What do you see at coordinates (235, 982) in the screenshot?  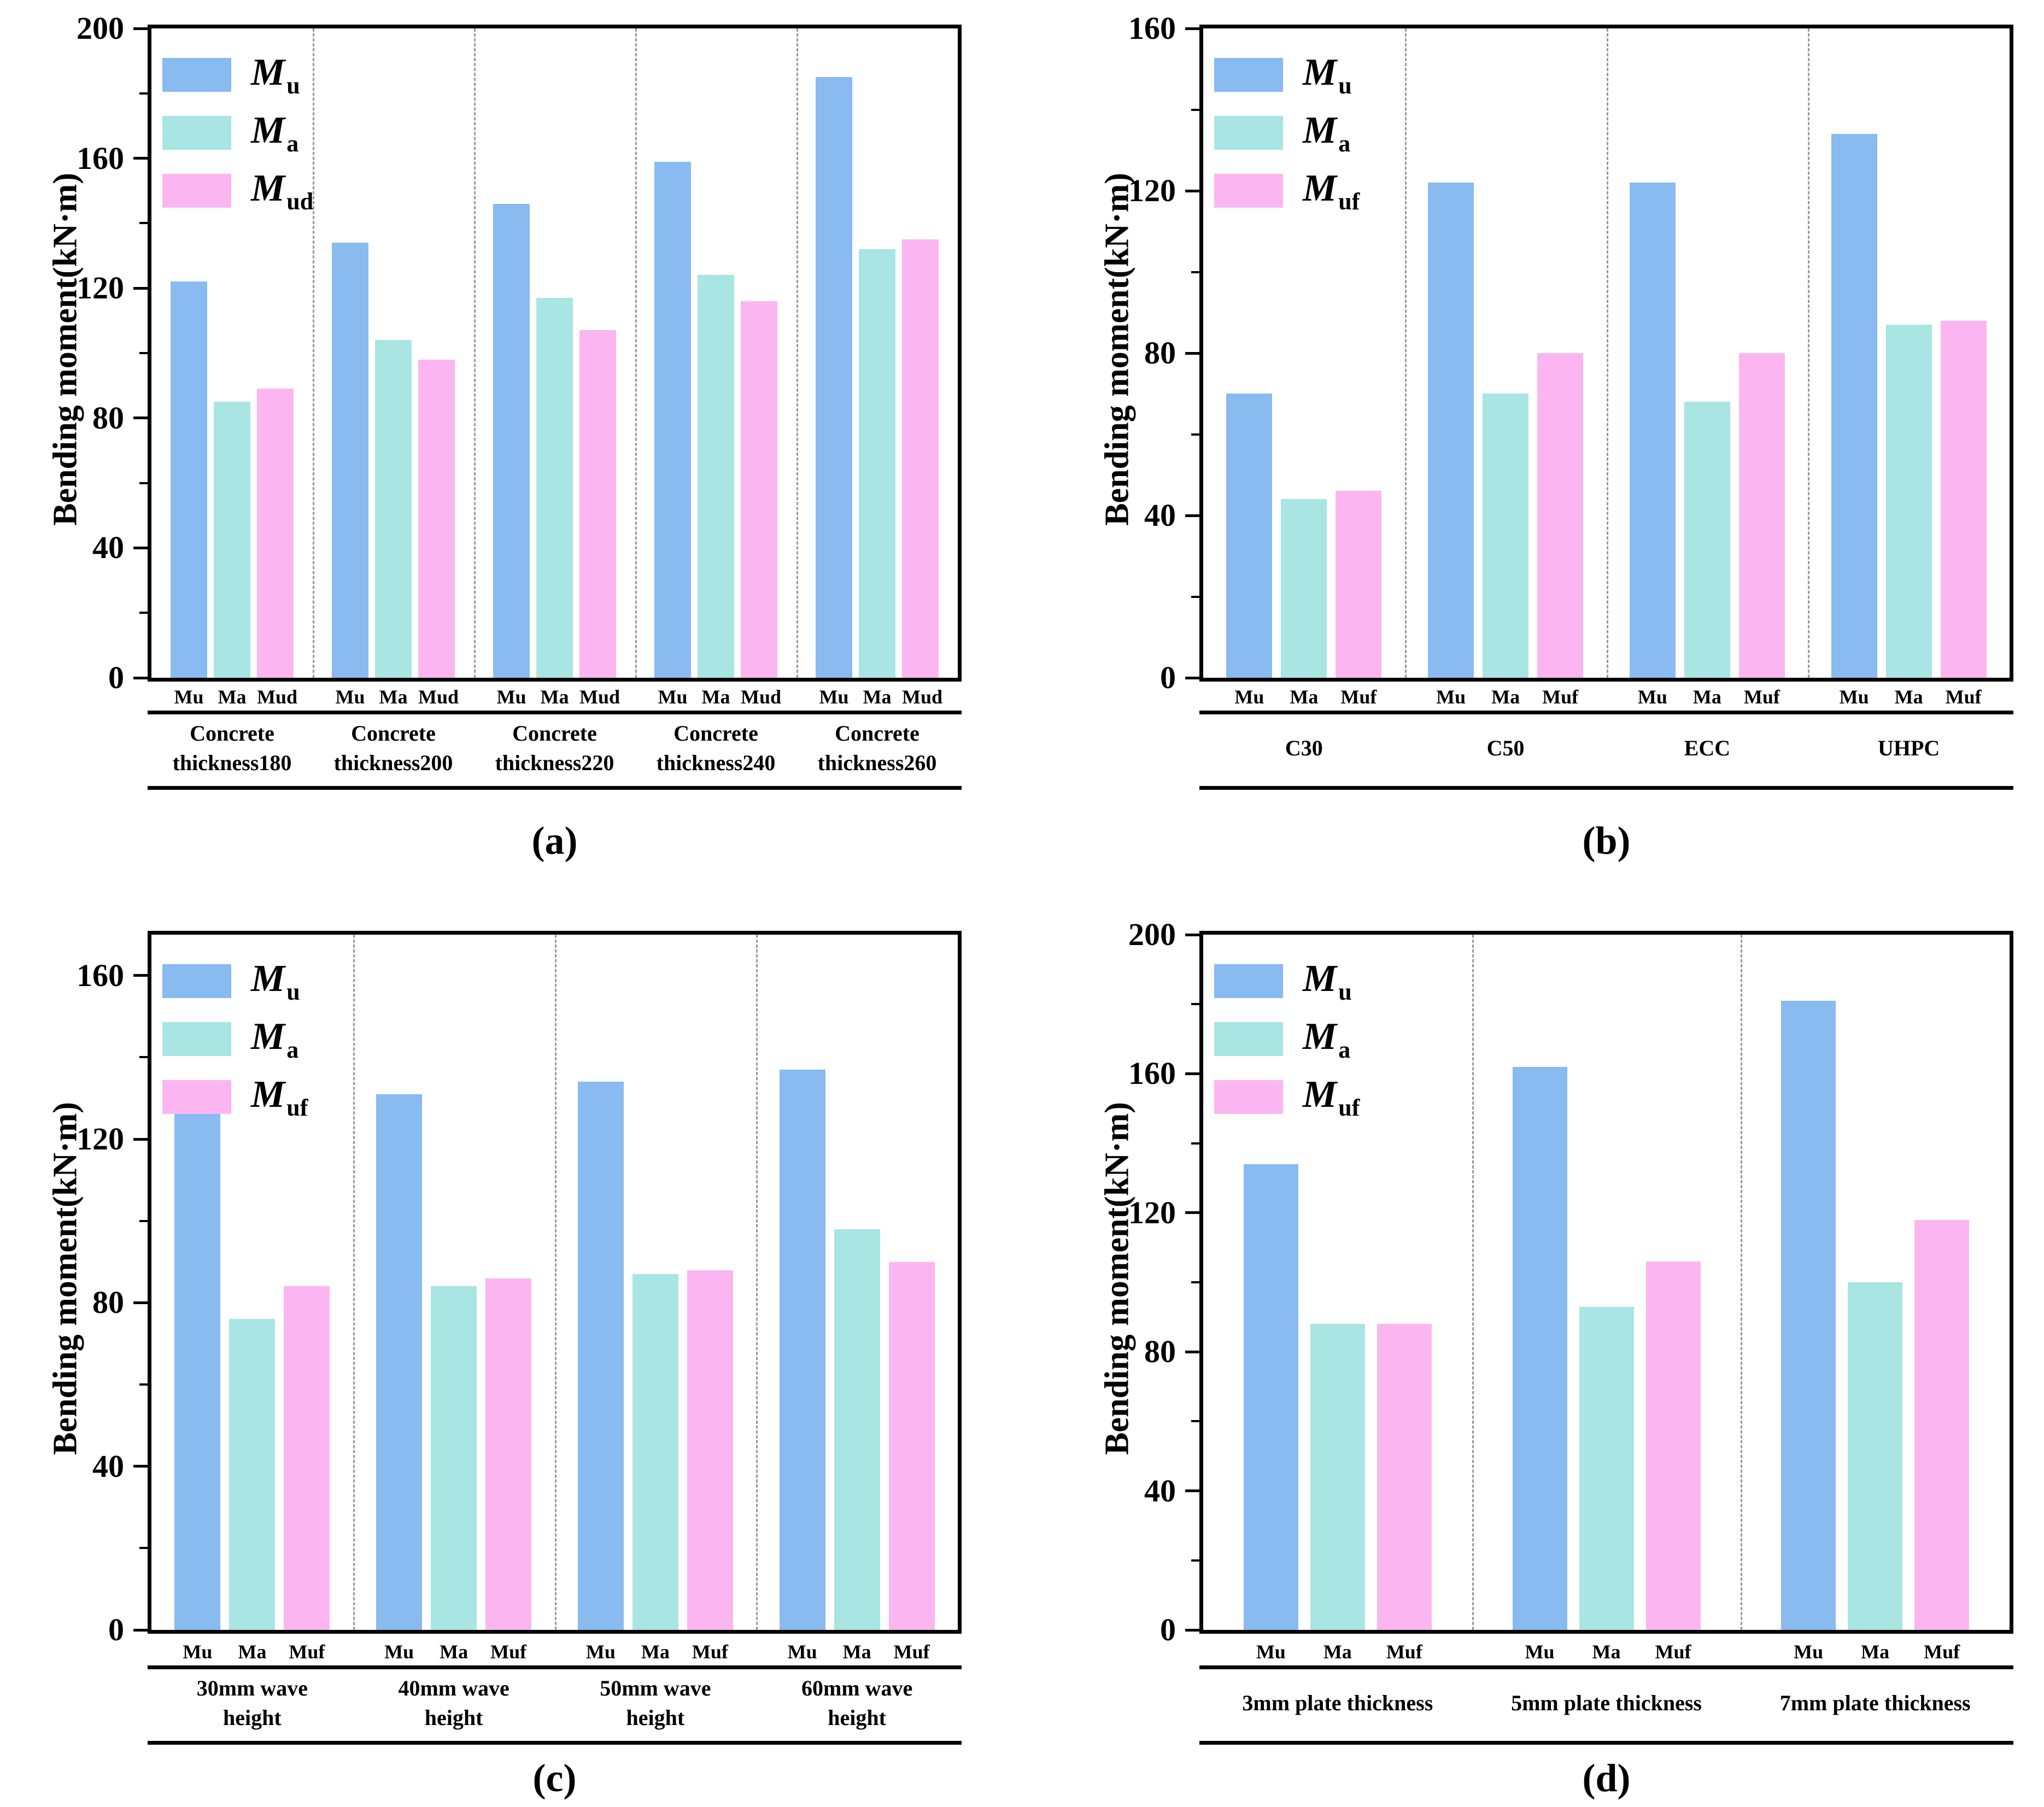 I see `legend-row: Mu` at bounding box center [235, 982].